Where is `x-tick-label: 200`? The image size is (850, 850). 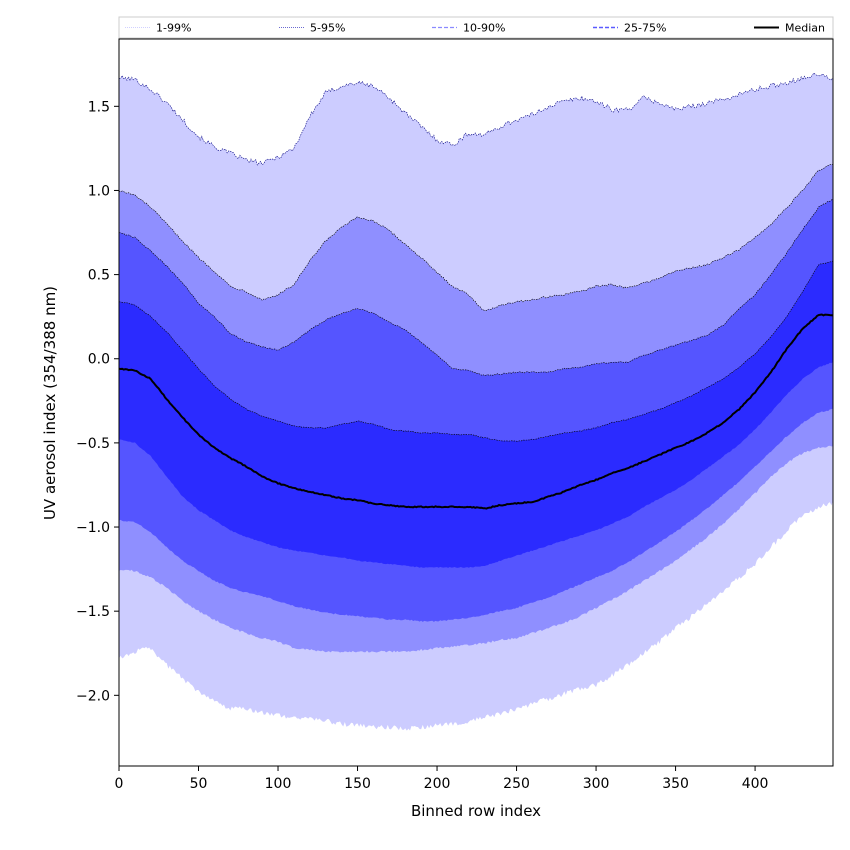
x-tick-label: 200 is located at coordinates (437, 784).